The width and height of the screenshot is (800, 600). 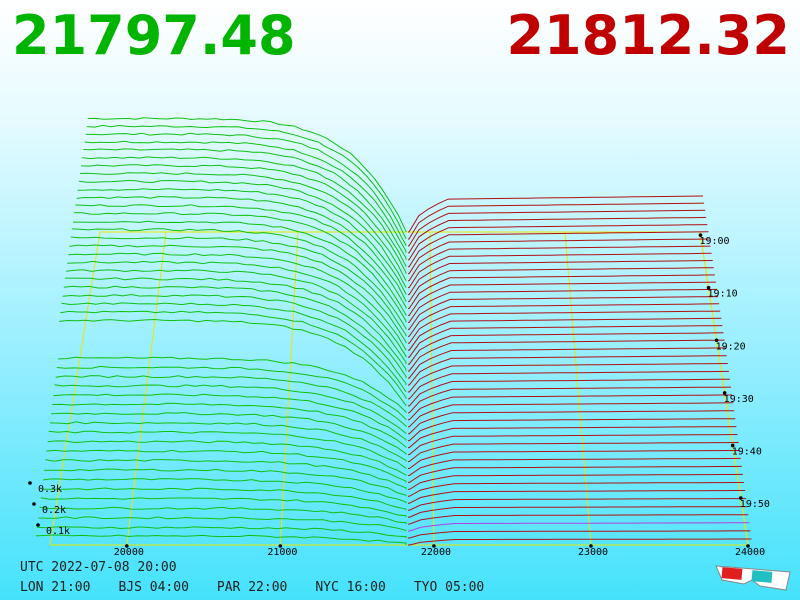 I want to click on utc-time: UTC 2022-07-08 20:00, so click(x=98, y=567).